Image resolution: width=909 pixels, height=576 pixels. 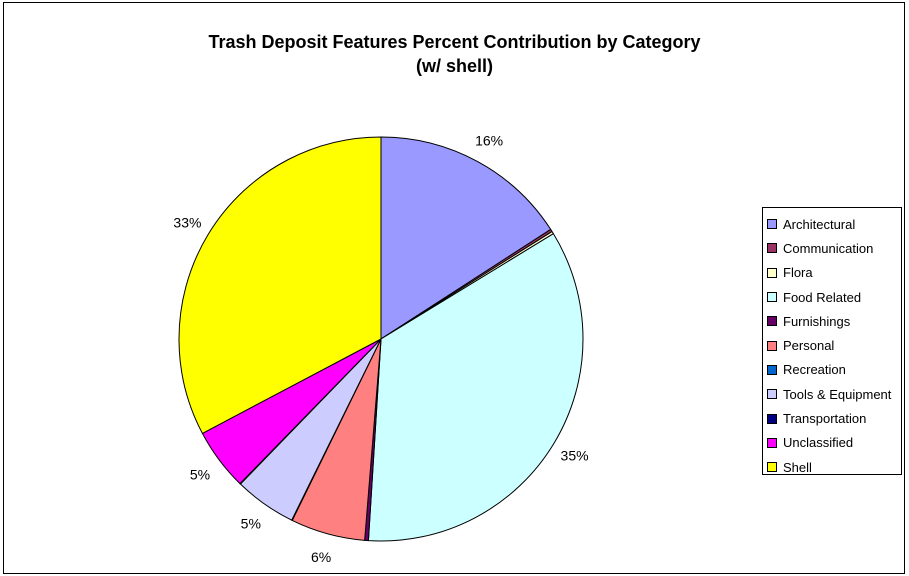 I want to click on legend-item-recreation: Recreation, so click(x=832, y=370).